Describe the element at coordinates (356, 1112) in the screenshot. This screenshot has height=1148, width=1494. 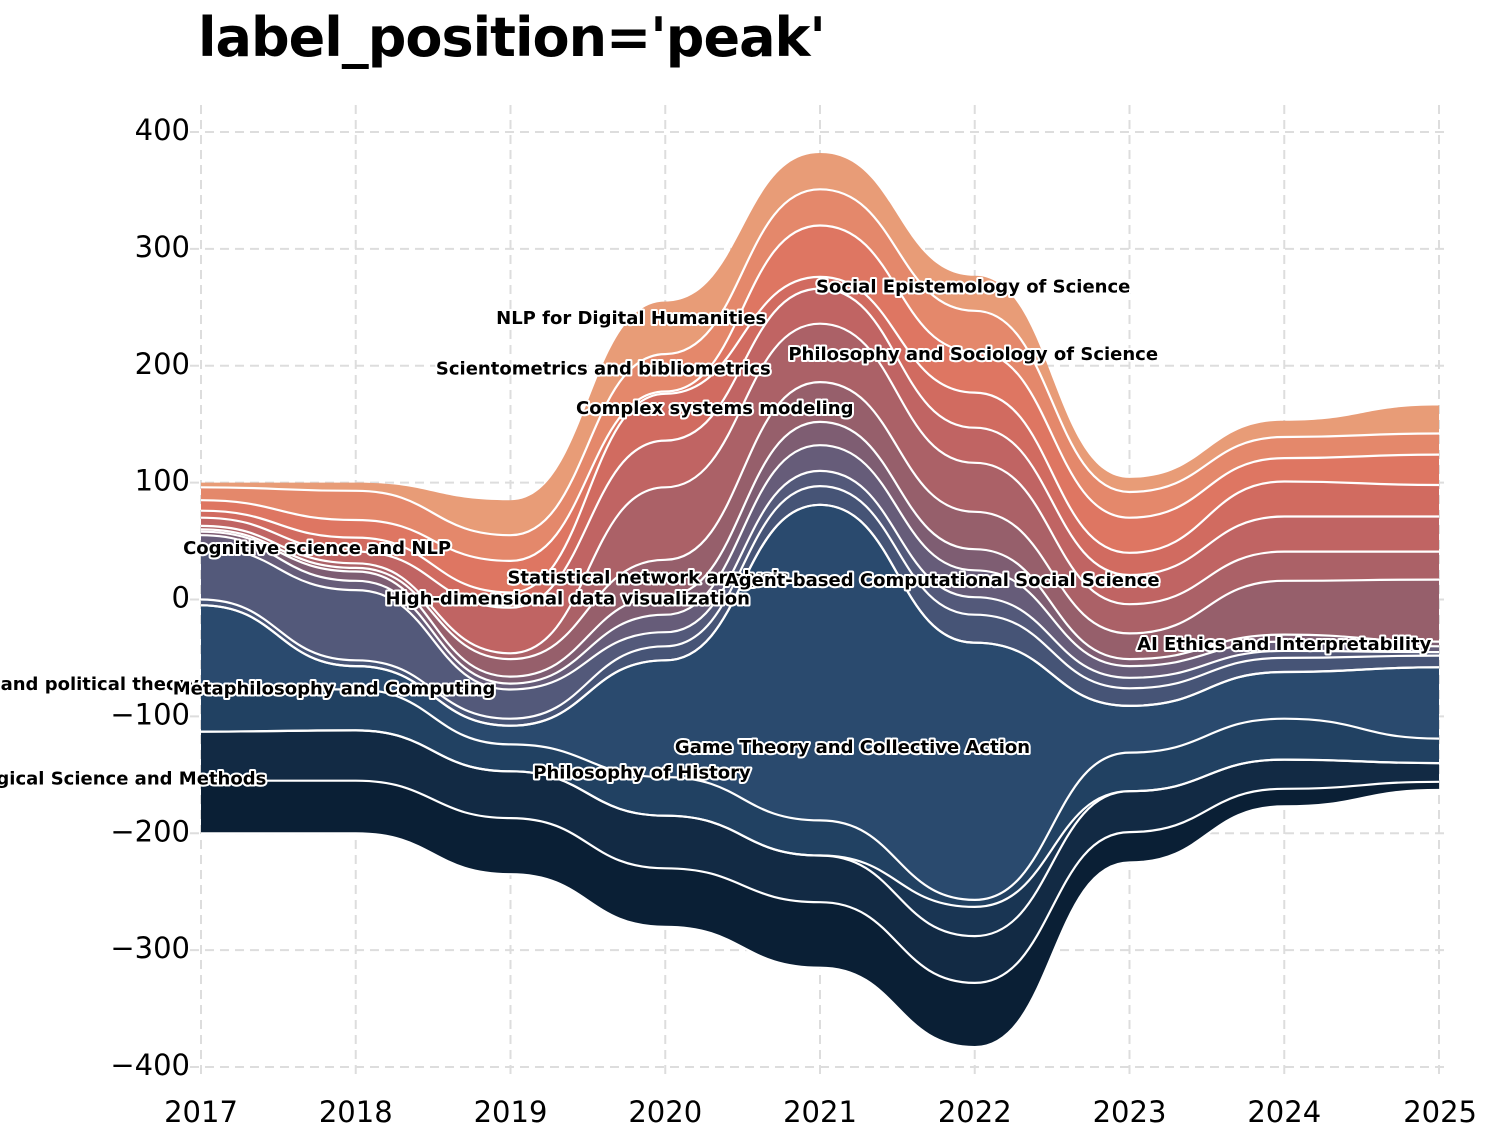
I see `x-tick-label: 2018` at that location.